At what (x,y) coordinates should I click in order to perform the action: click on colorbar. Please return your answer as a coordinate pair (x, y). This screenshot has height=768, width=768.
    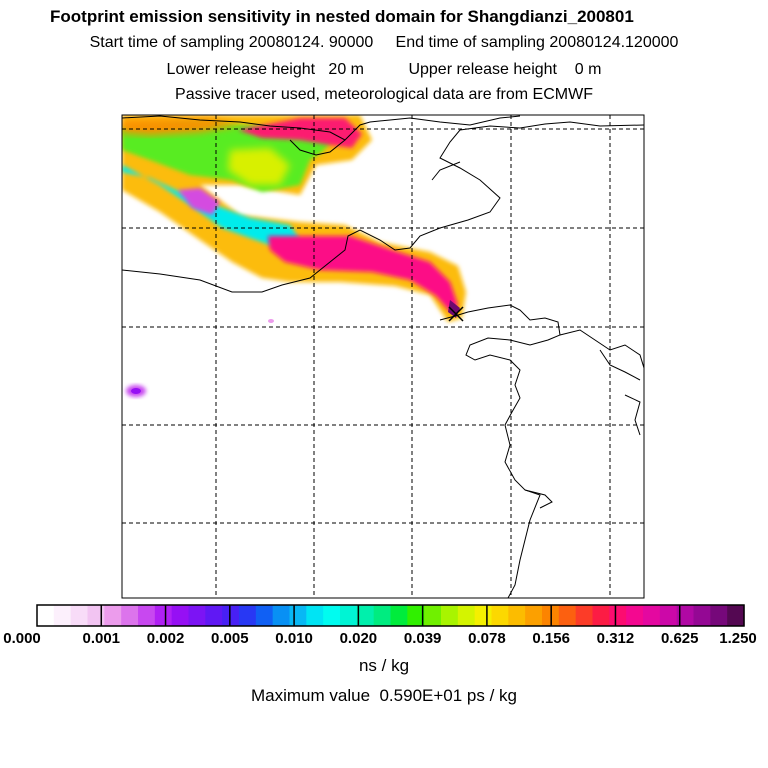
    Looking at the image, I should click on (391, 615).